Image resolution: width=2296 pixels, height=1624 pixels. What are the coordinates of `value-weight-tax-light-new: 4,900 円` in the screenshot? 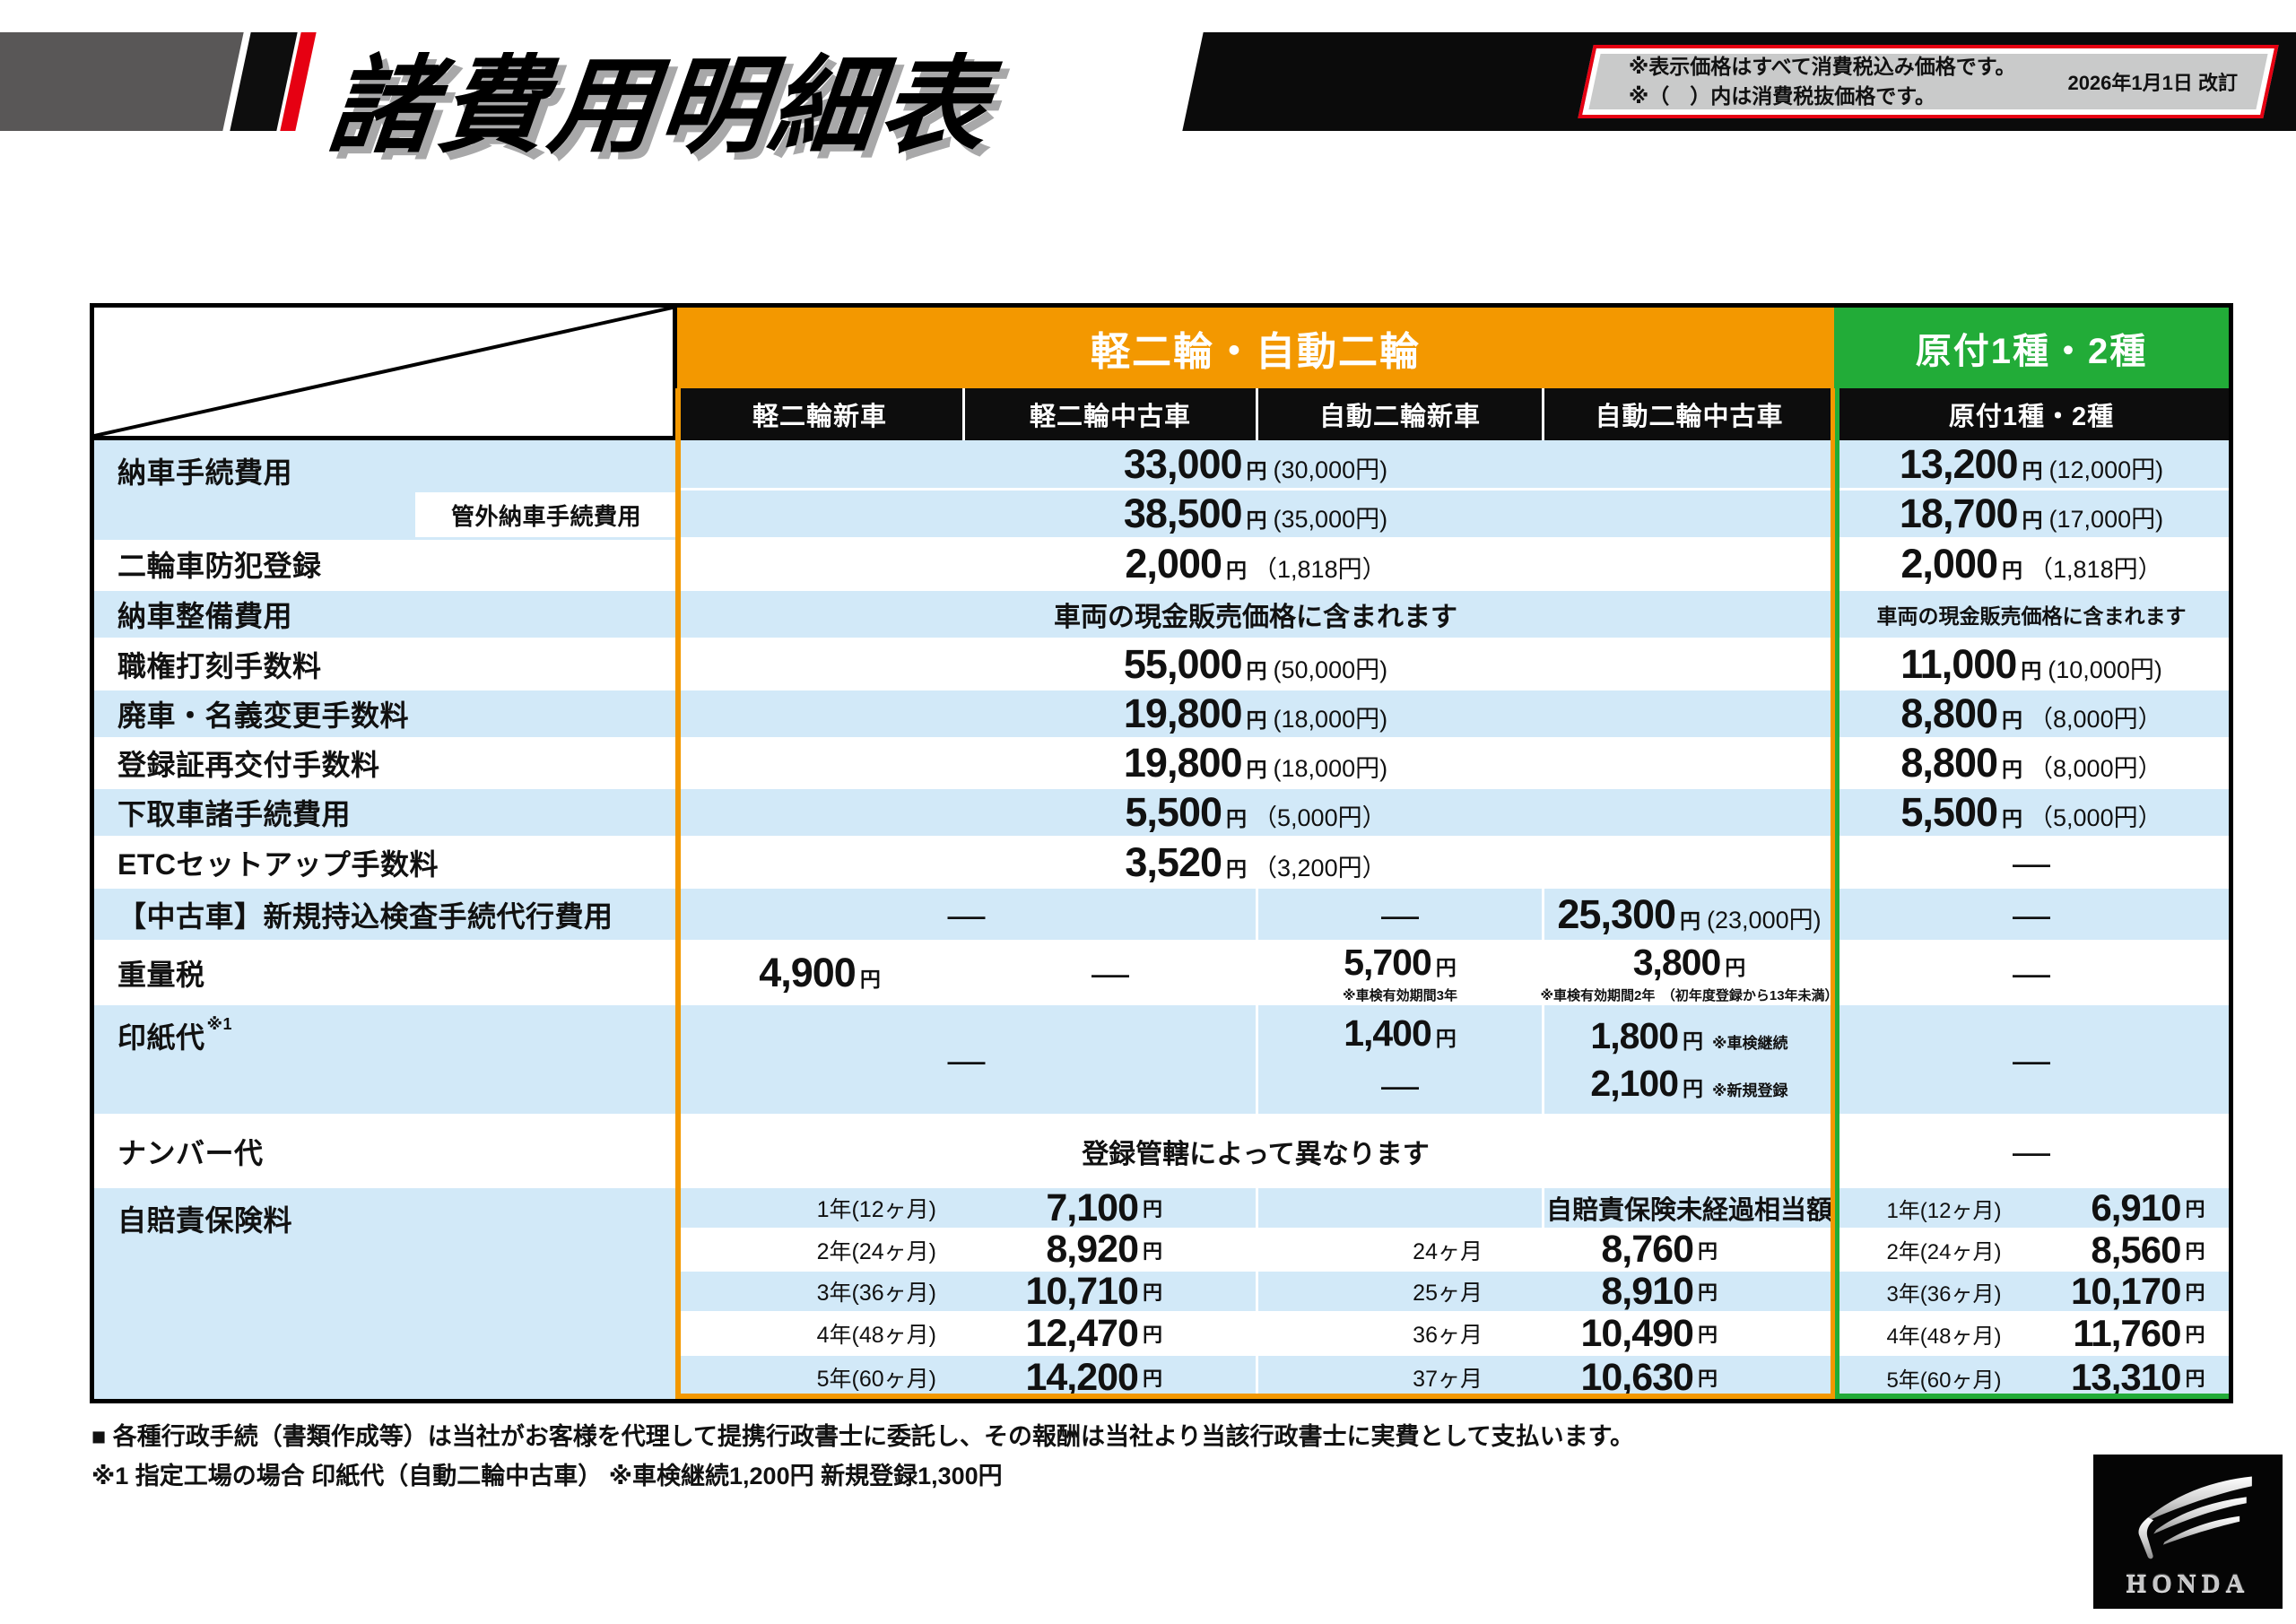 It's located at (819, 973).